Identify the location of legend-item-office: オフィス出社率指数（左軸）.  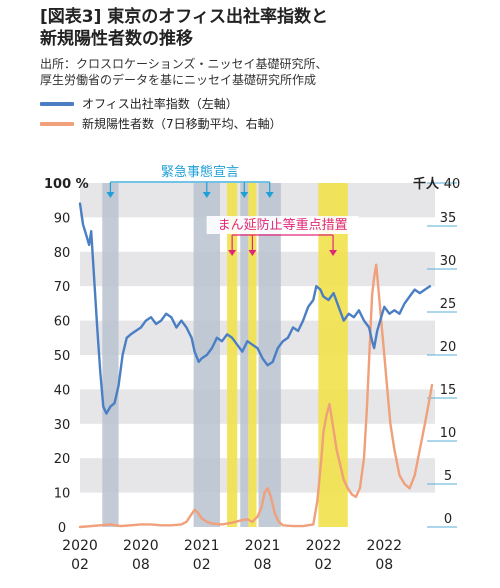
(161, 104).